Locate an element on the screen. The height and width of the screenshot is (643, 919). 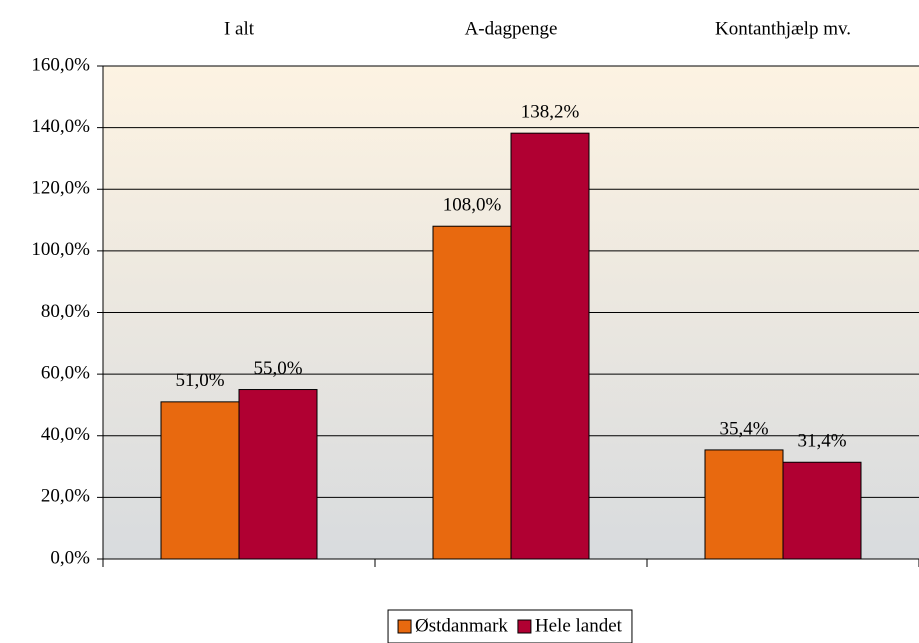
y-tick-label: 140,0% is located at coordinates (60, 126).